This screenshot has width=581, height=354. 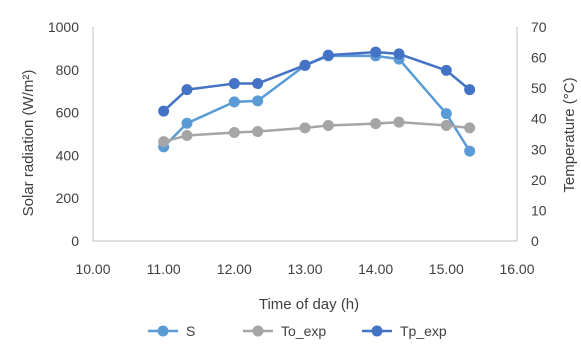 What do you see at coordinates (234, 269) in the screenshot?
I see `x-tick-label: 12.00` at bounding box center [234, 269].